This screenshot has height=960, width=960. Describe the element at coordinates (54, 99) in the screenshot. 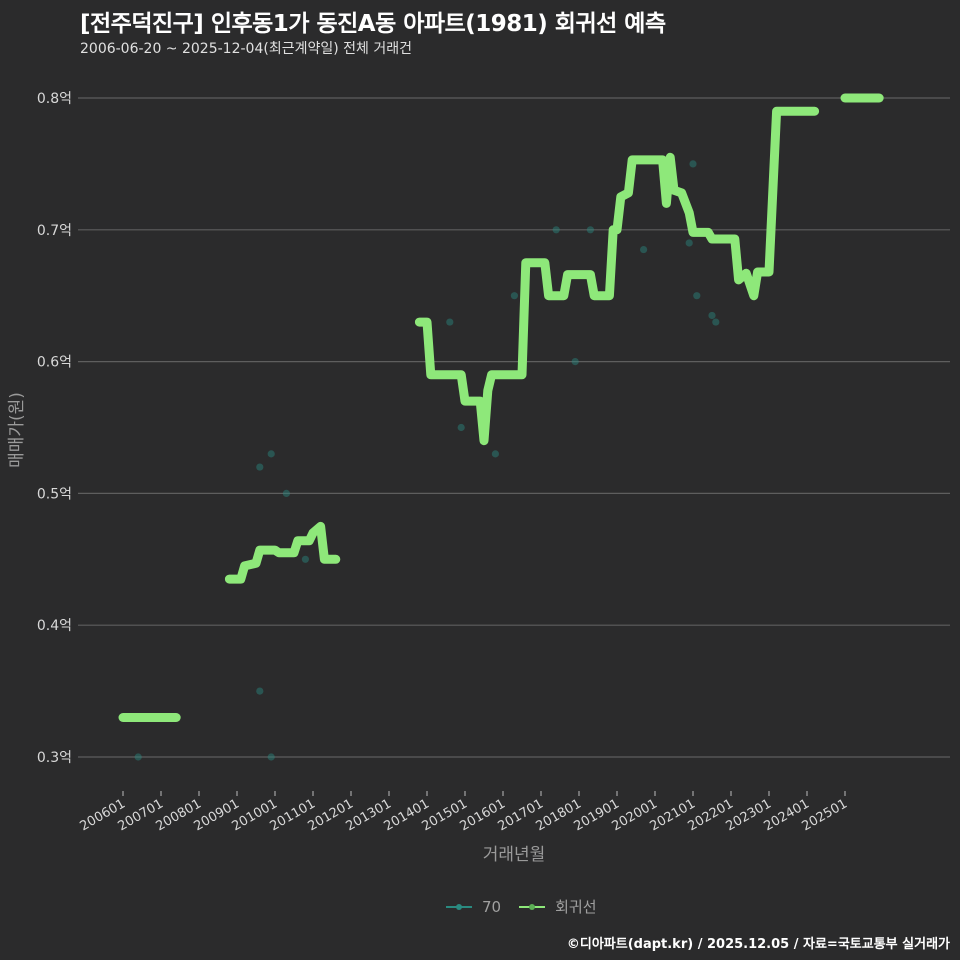

I see `y-tick-label: 0.8억` at that location.